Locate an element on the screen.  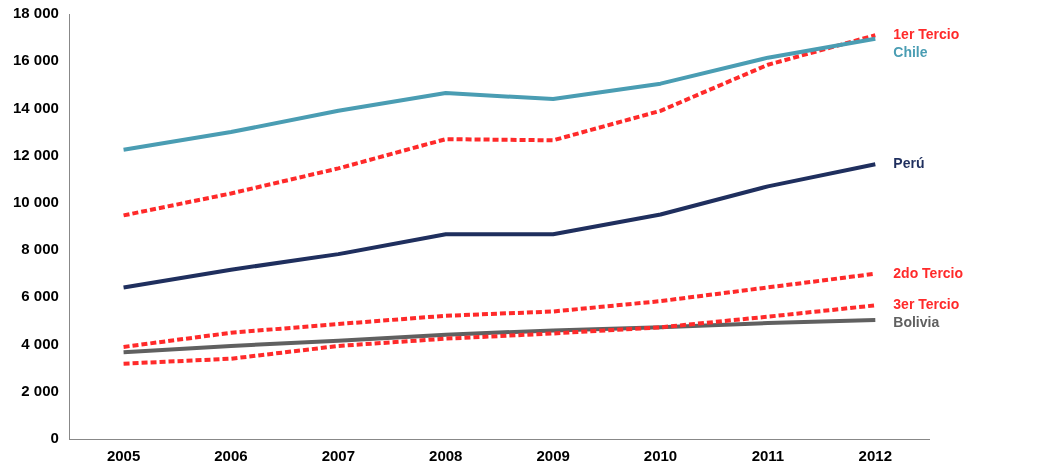
y-tick-label: 10 000 is located at coordinates (35, 202).